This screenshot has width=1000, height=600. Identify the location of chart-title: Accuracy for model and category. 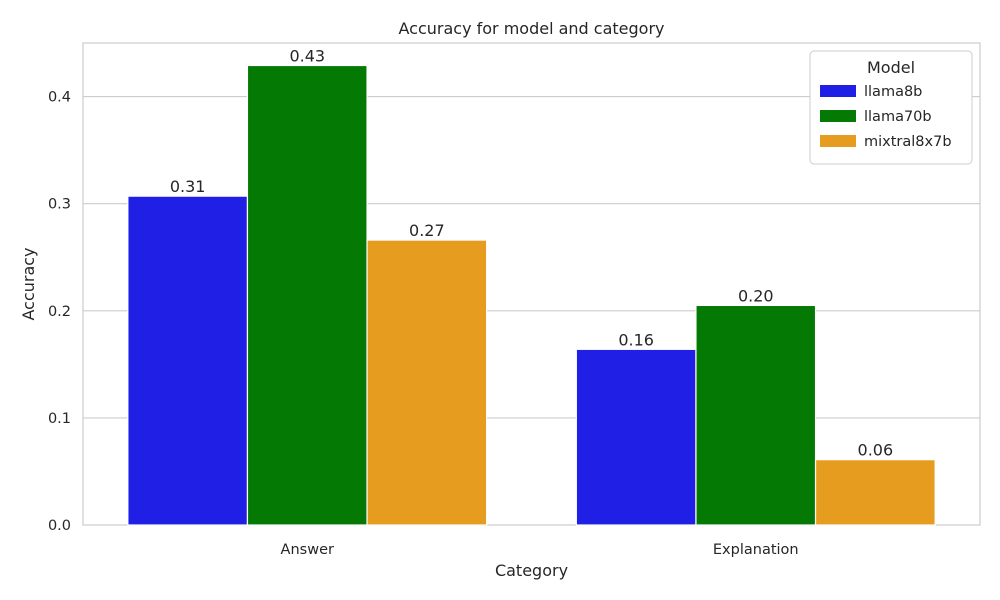
(531, 28).